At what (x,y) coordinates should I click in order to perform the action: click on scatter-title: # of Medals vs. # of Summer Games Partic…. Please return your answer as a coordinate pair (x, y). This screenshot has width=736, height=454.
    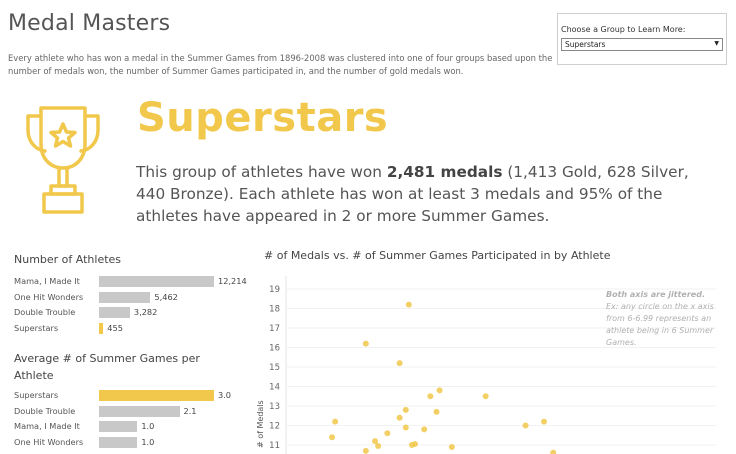
    Looking at the image, I should click on (437, 255).